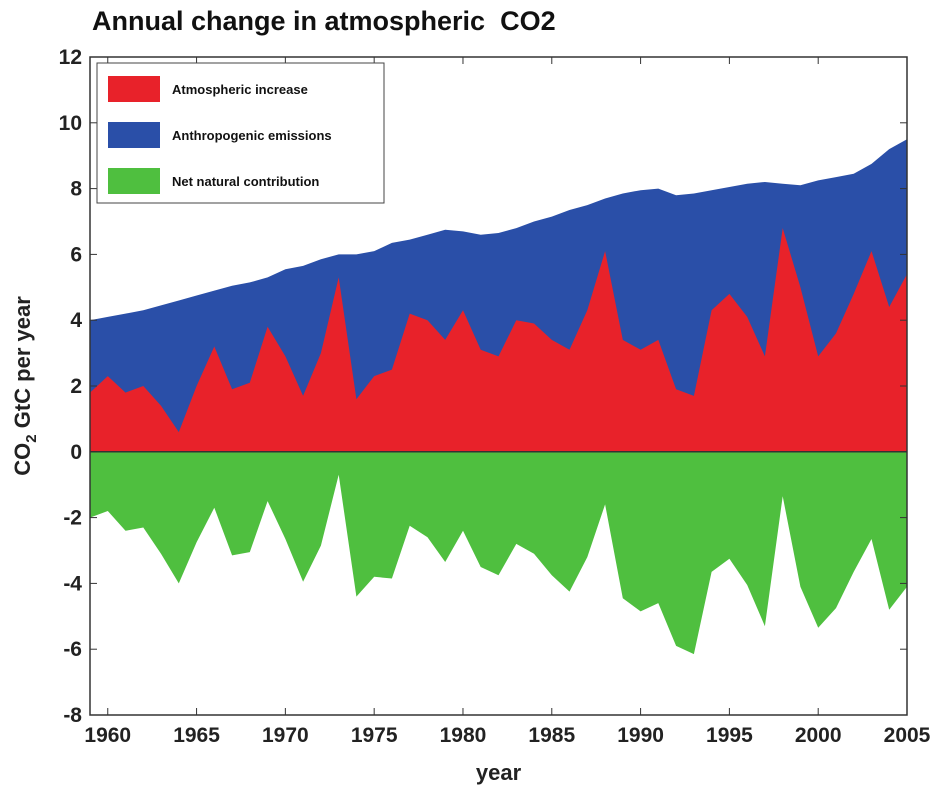  Describe the element at coordinates (76, 189) in the screenshot. I see `y-tick-label: 8` at that location.